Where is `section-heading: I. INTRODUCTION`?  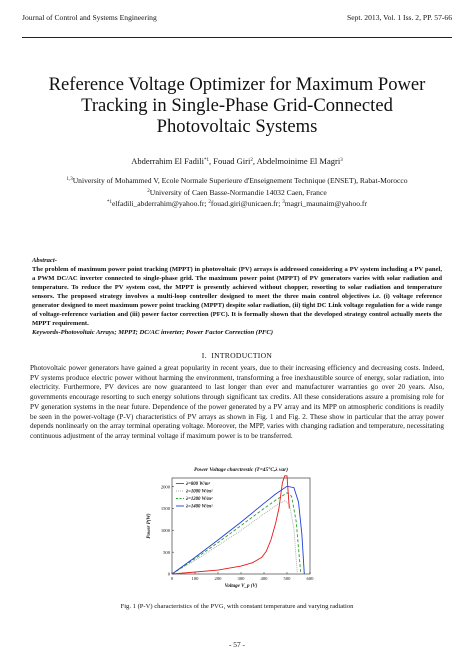 section-heading: I. INTRODUCTION is located at coordinates (237, 355).